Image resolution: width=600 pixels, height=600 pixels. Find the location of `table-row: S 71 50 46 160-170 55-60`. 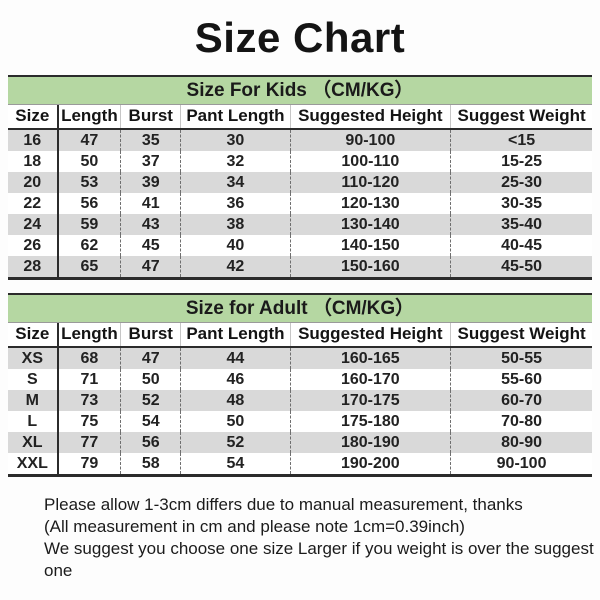

table-row: S 71 50 46 160-170 55-60 is located at coordinates (300, 379).